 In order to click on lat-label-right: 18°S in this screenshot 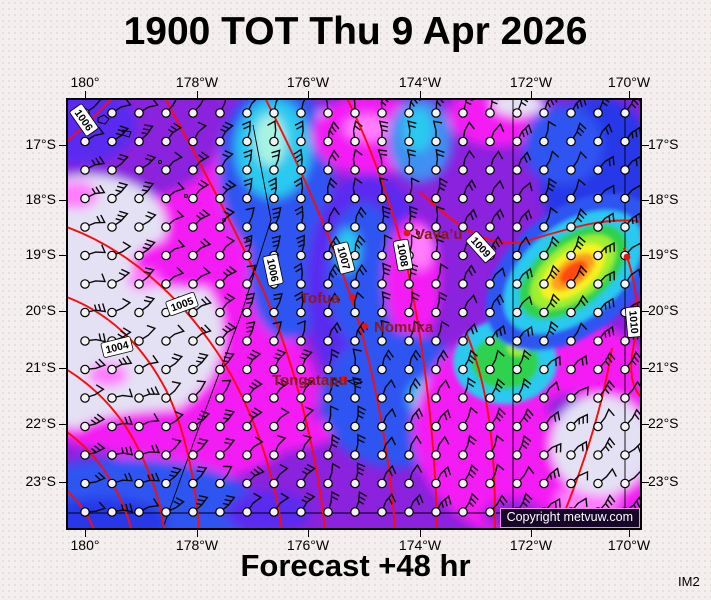, I will do `click(663, 199)`.